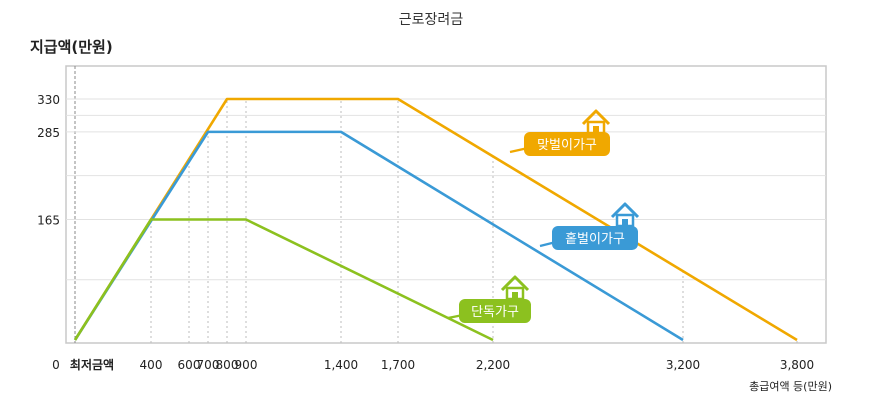  I want to click on legend-label-1: 홑벌이가구, so click(595, 239).